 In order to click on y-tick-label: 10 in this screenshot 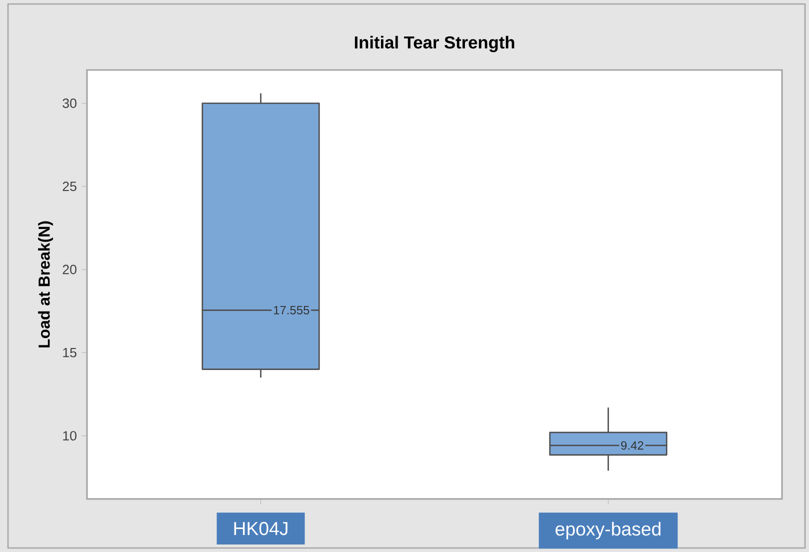, I will do `click(69, 436)`.